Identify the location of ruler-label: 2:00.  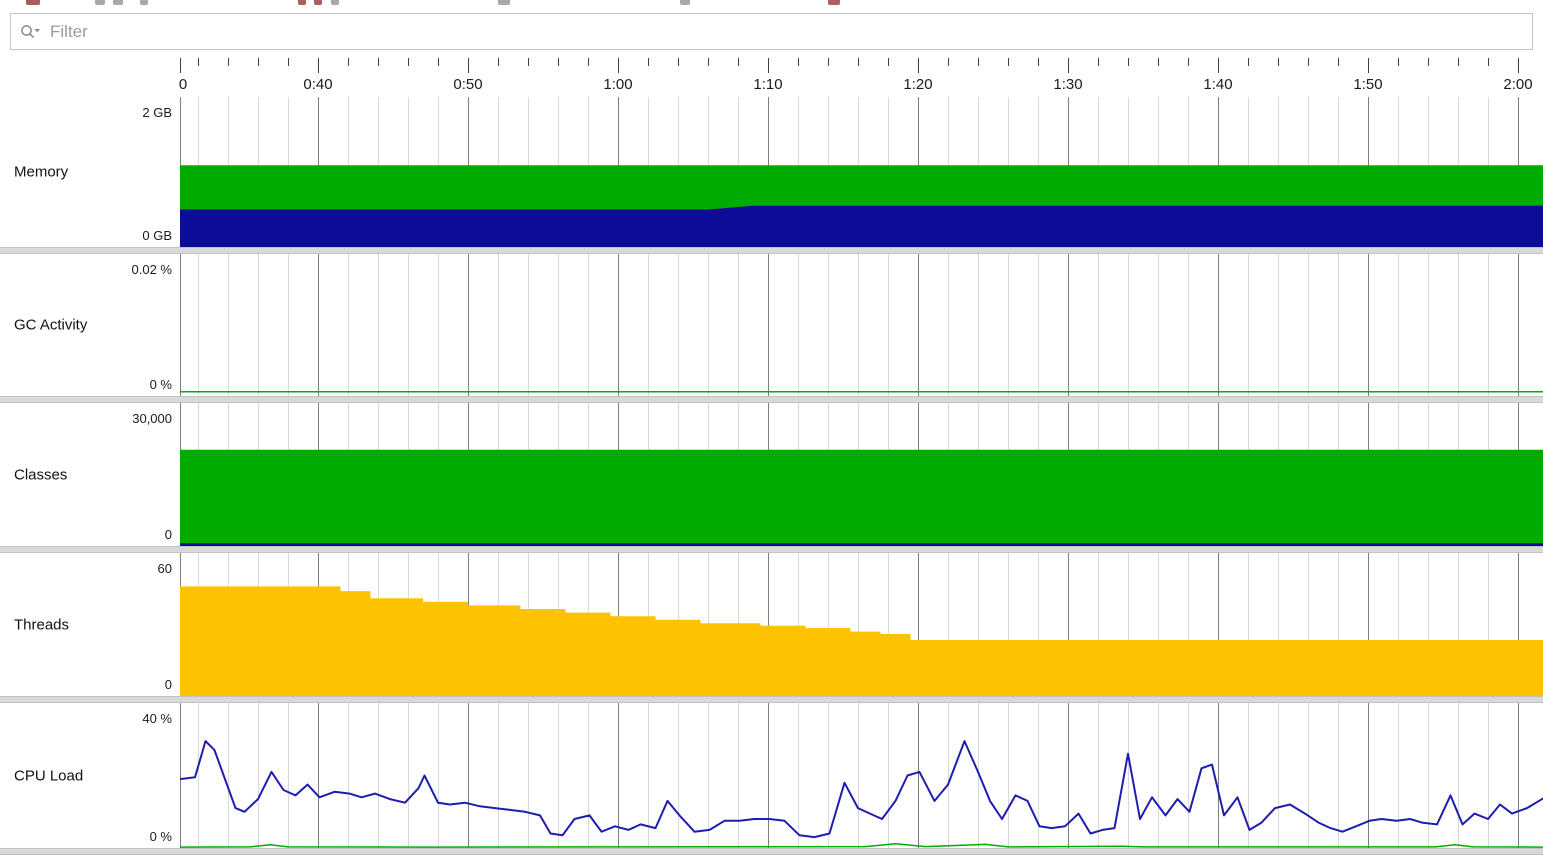
(1518, 84).